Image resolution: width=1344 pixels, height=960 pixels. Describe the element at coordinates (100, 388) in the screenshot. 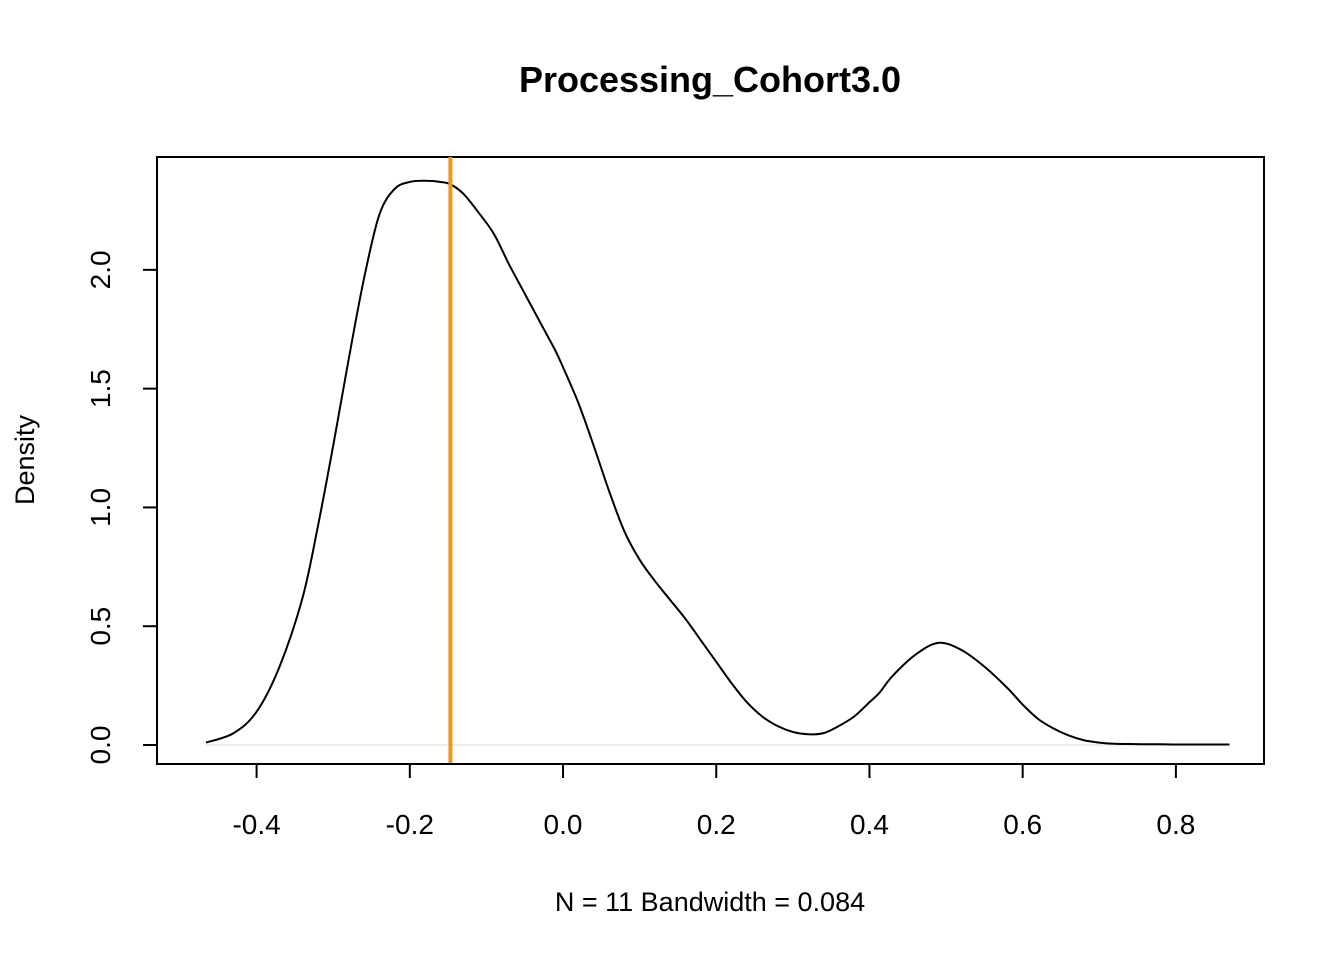

I see `y-tick-label: 1.5` at that location.